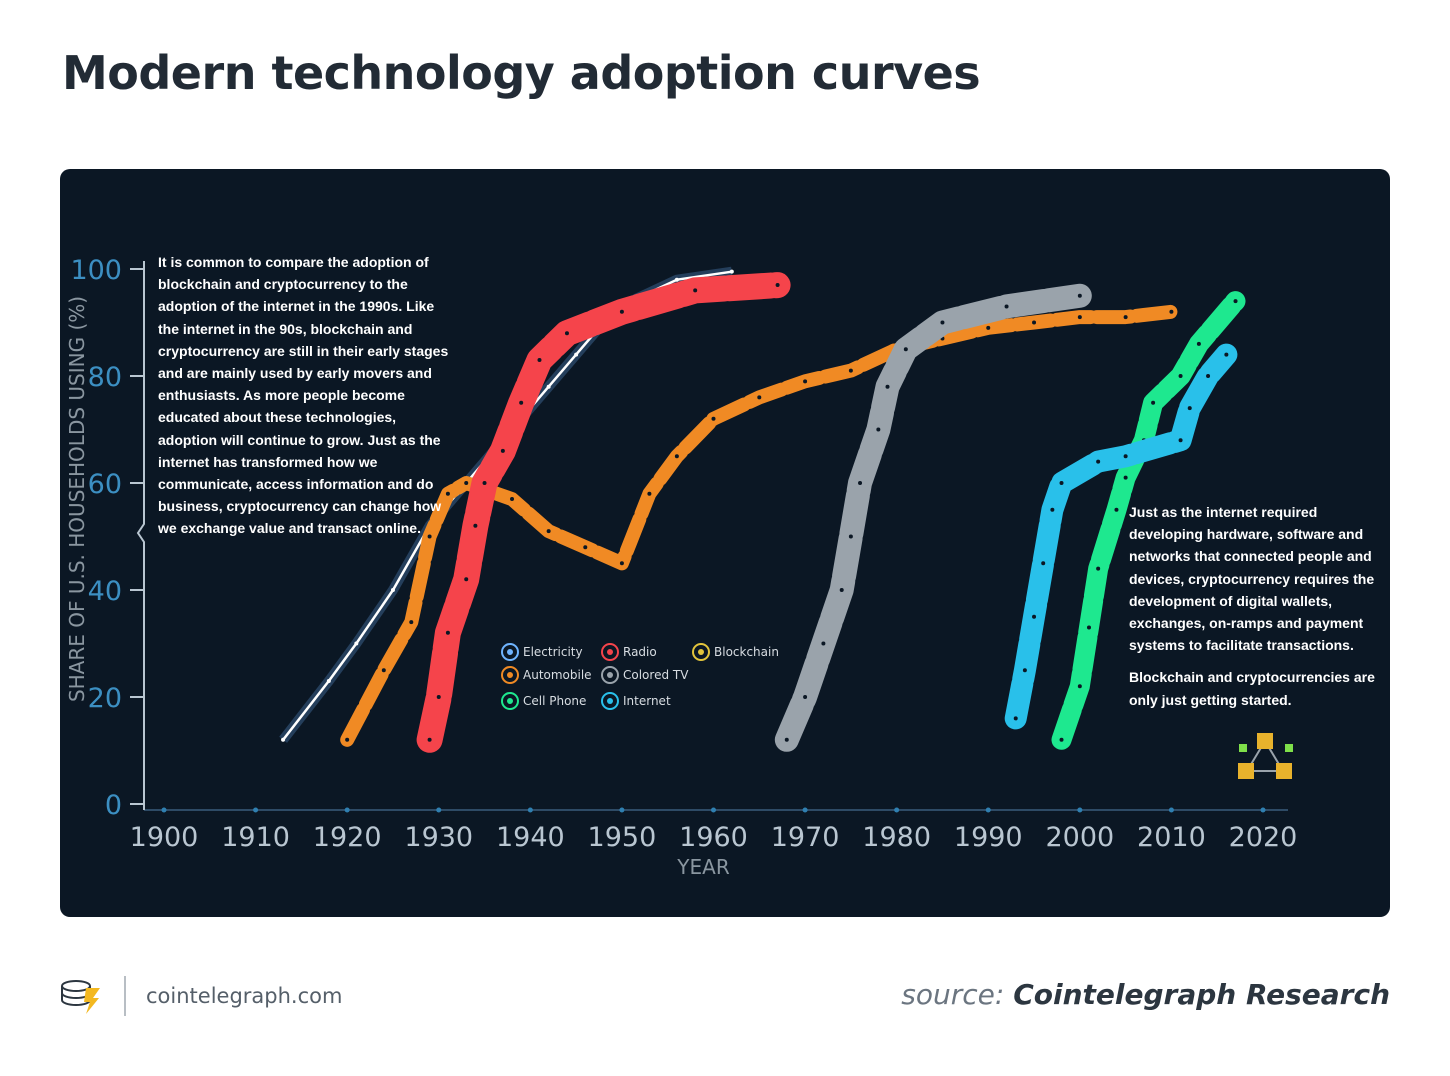 This screenshot has width=1450, height=1076. Describe the element at coordinates (656, 675) in the screenshot. I see `legend-label: Colored TV` at that location.